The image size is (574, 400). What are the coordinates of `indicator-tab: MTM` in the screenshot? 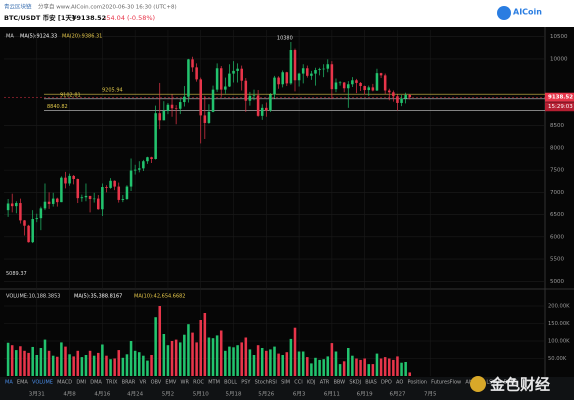 It's located at (214, 383).